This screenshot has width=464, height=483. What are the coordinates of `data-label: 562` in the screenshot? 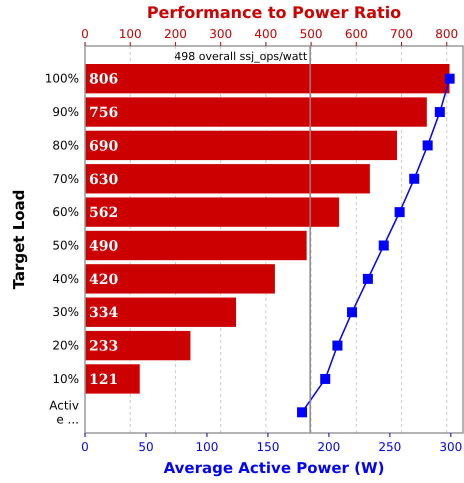 It's located at (103, 213).